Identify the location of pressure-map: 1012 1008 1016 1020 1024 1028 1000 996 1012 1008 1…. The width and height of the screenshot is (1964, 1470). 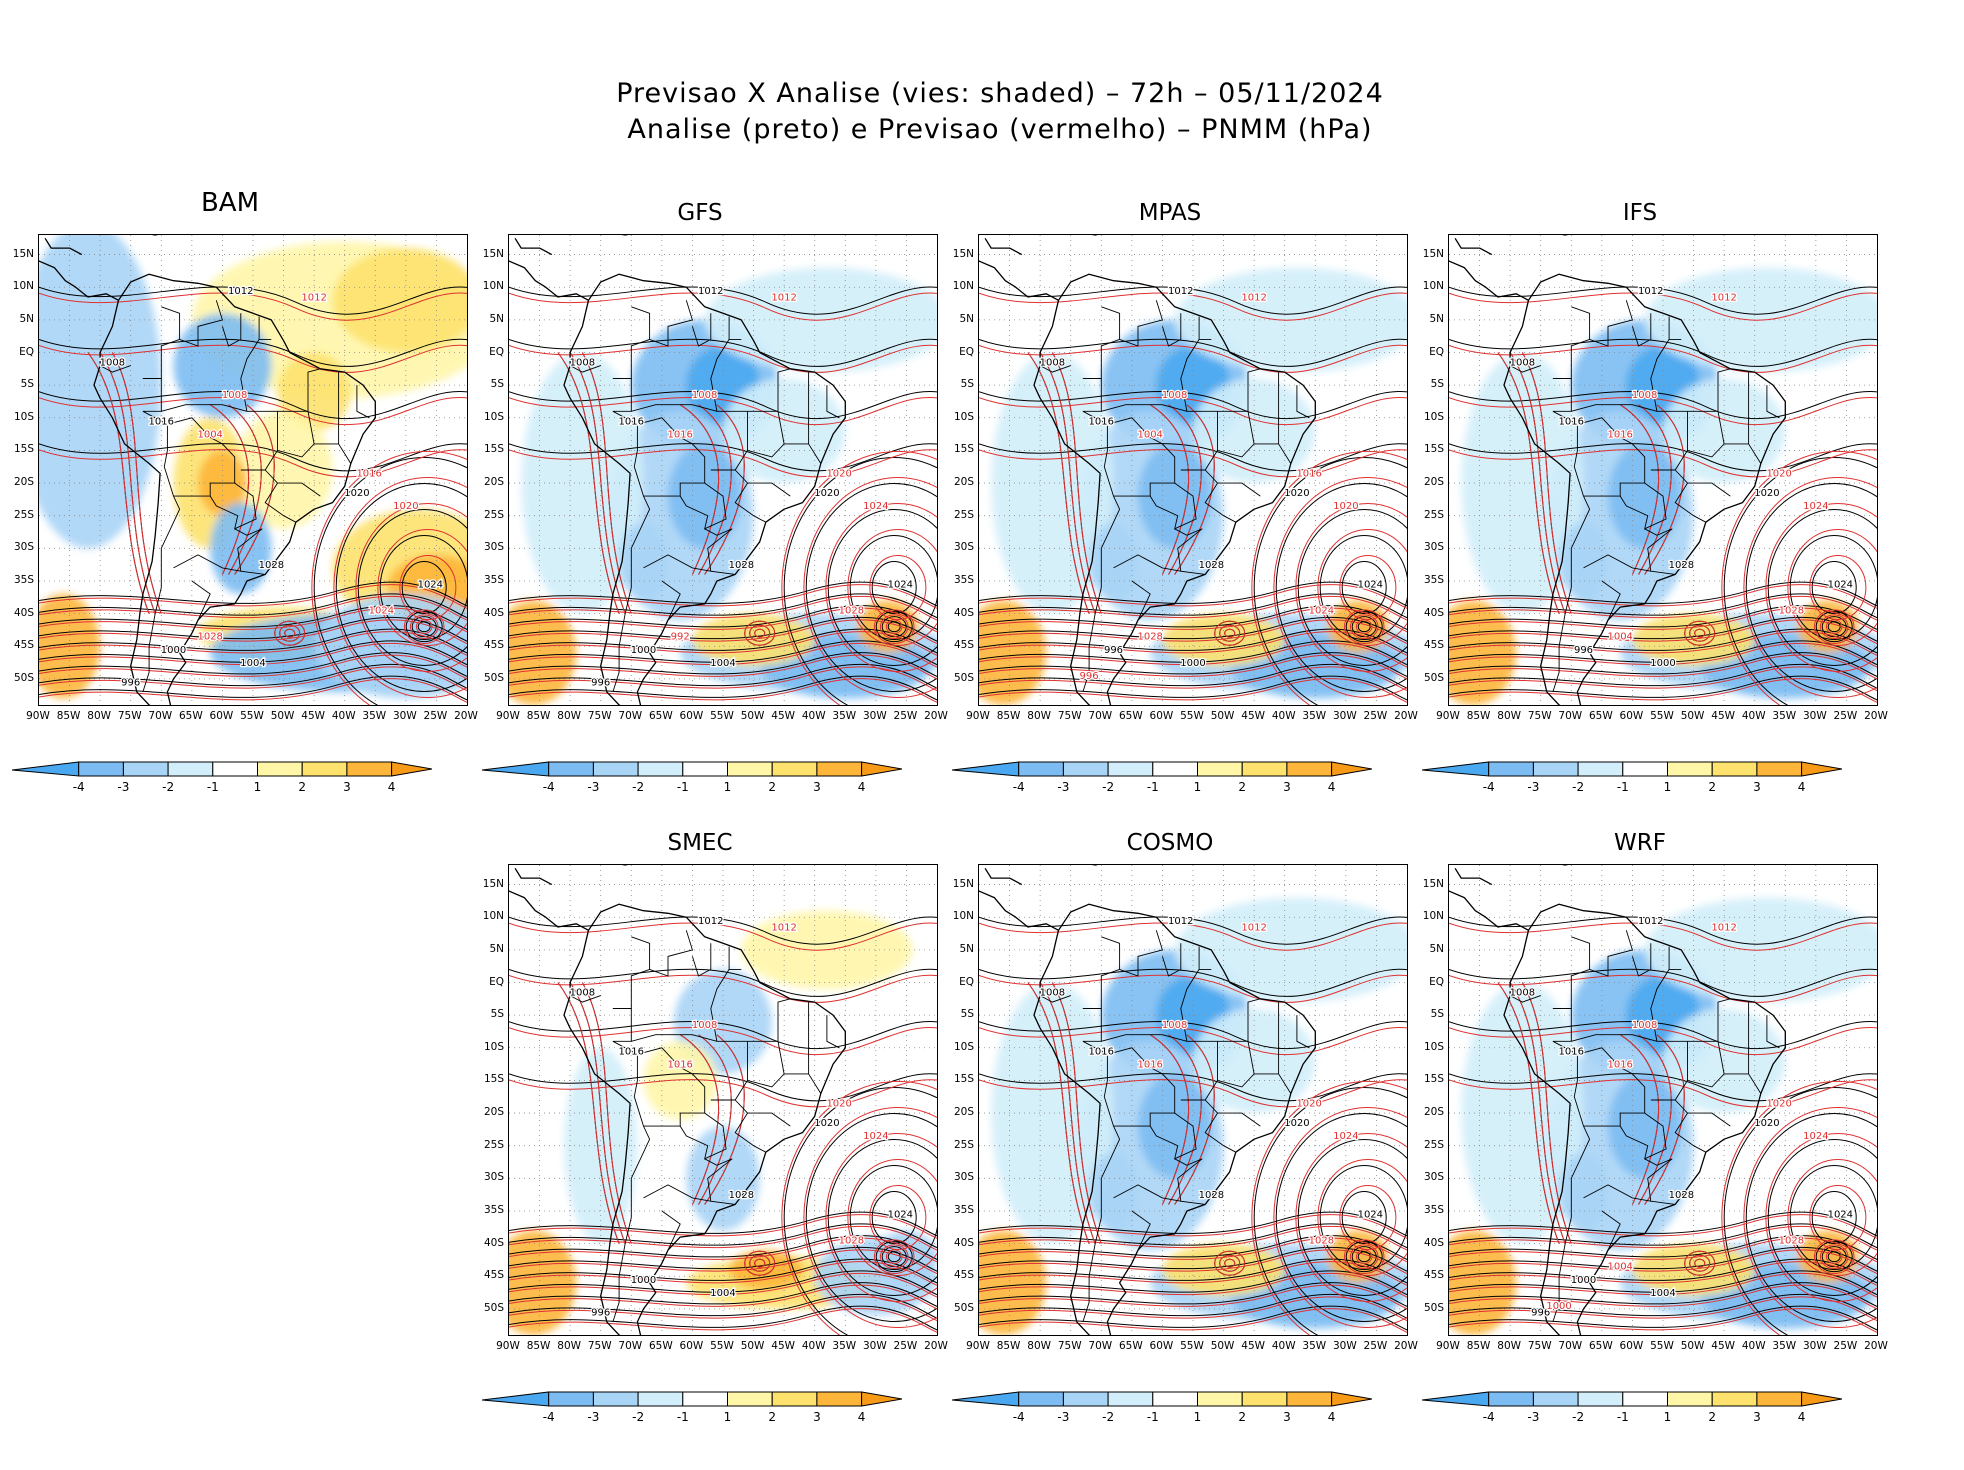
(1193, 470).